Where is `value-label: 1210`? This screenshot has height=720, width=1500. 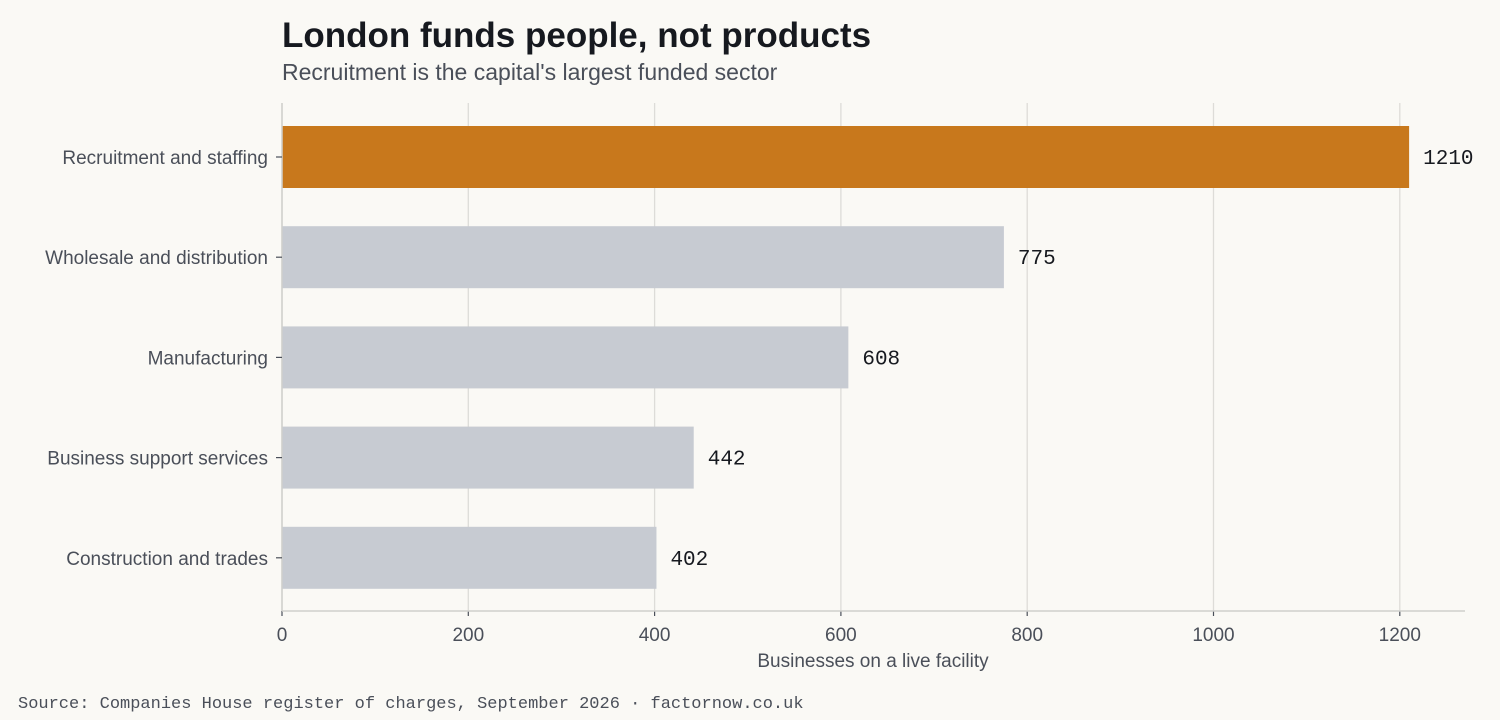 value-label: 1210 is located at coordinates (1448, 159).